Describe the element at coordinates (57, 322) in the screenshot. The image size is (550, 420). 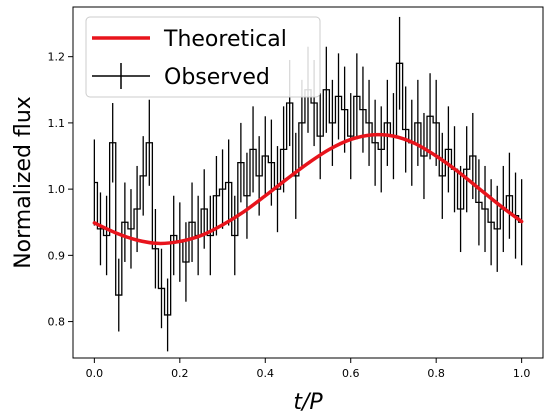
I see `y-tick-label-0: 0.8` at that location.